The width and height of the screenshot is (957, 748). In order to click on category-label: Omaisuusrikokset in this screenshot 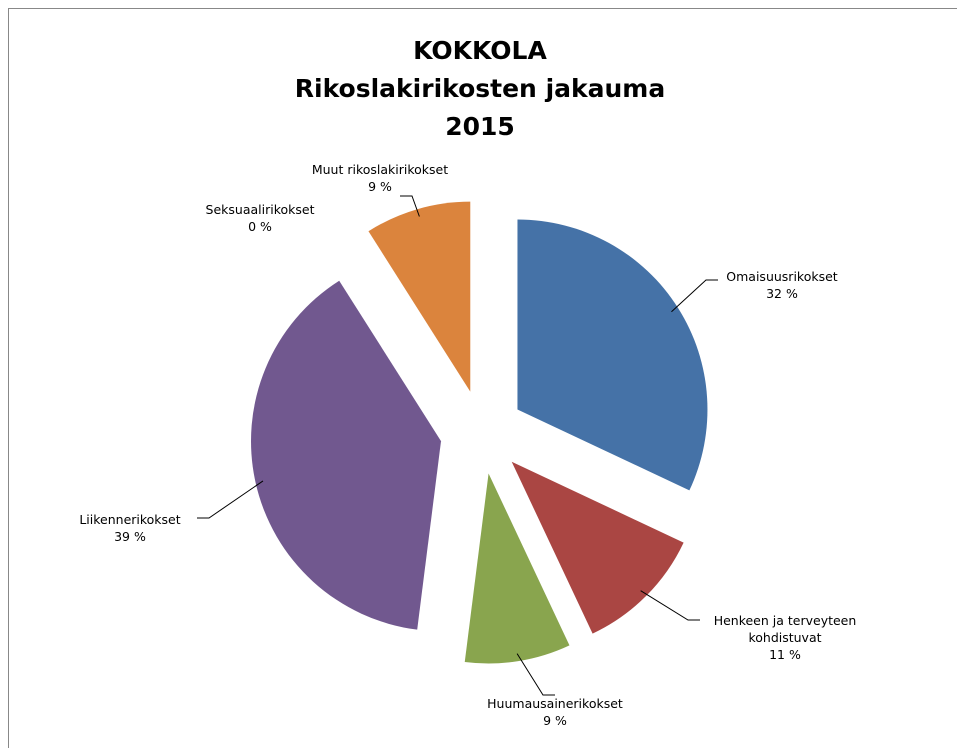, I will do `click(782, 276)`.